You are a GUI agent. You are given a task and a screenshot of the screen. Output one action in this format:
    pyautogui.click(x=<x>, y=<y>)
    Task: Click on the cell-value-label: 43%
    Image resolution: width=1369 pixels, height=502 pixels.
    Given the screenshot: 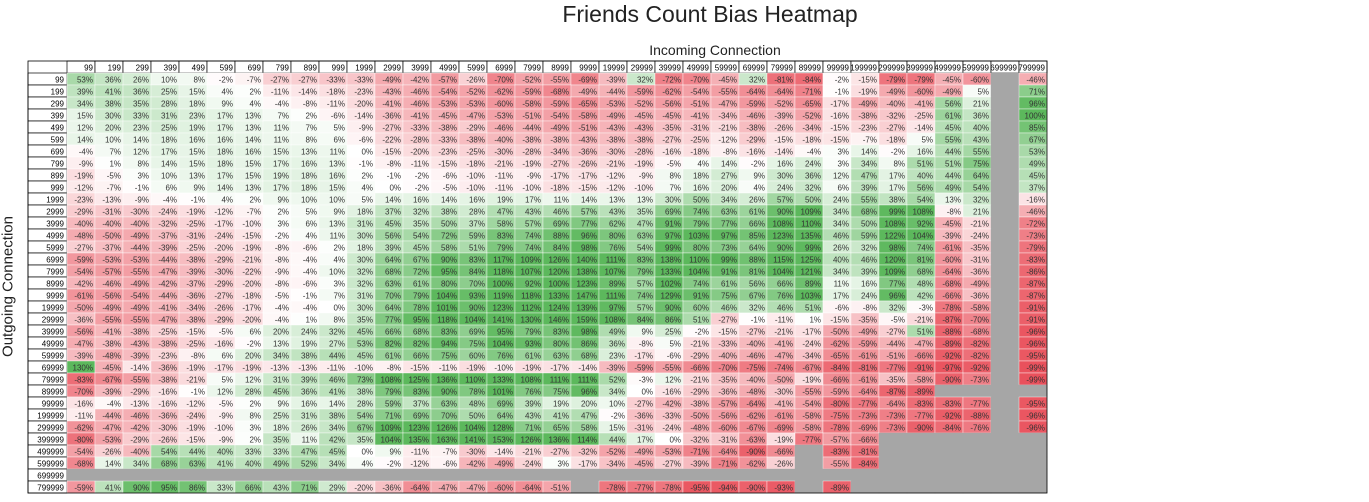 What is the action you would take?
    pyautogui.click(x=281, y=488)
    